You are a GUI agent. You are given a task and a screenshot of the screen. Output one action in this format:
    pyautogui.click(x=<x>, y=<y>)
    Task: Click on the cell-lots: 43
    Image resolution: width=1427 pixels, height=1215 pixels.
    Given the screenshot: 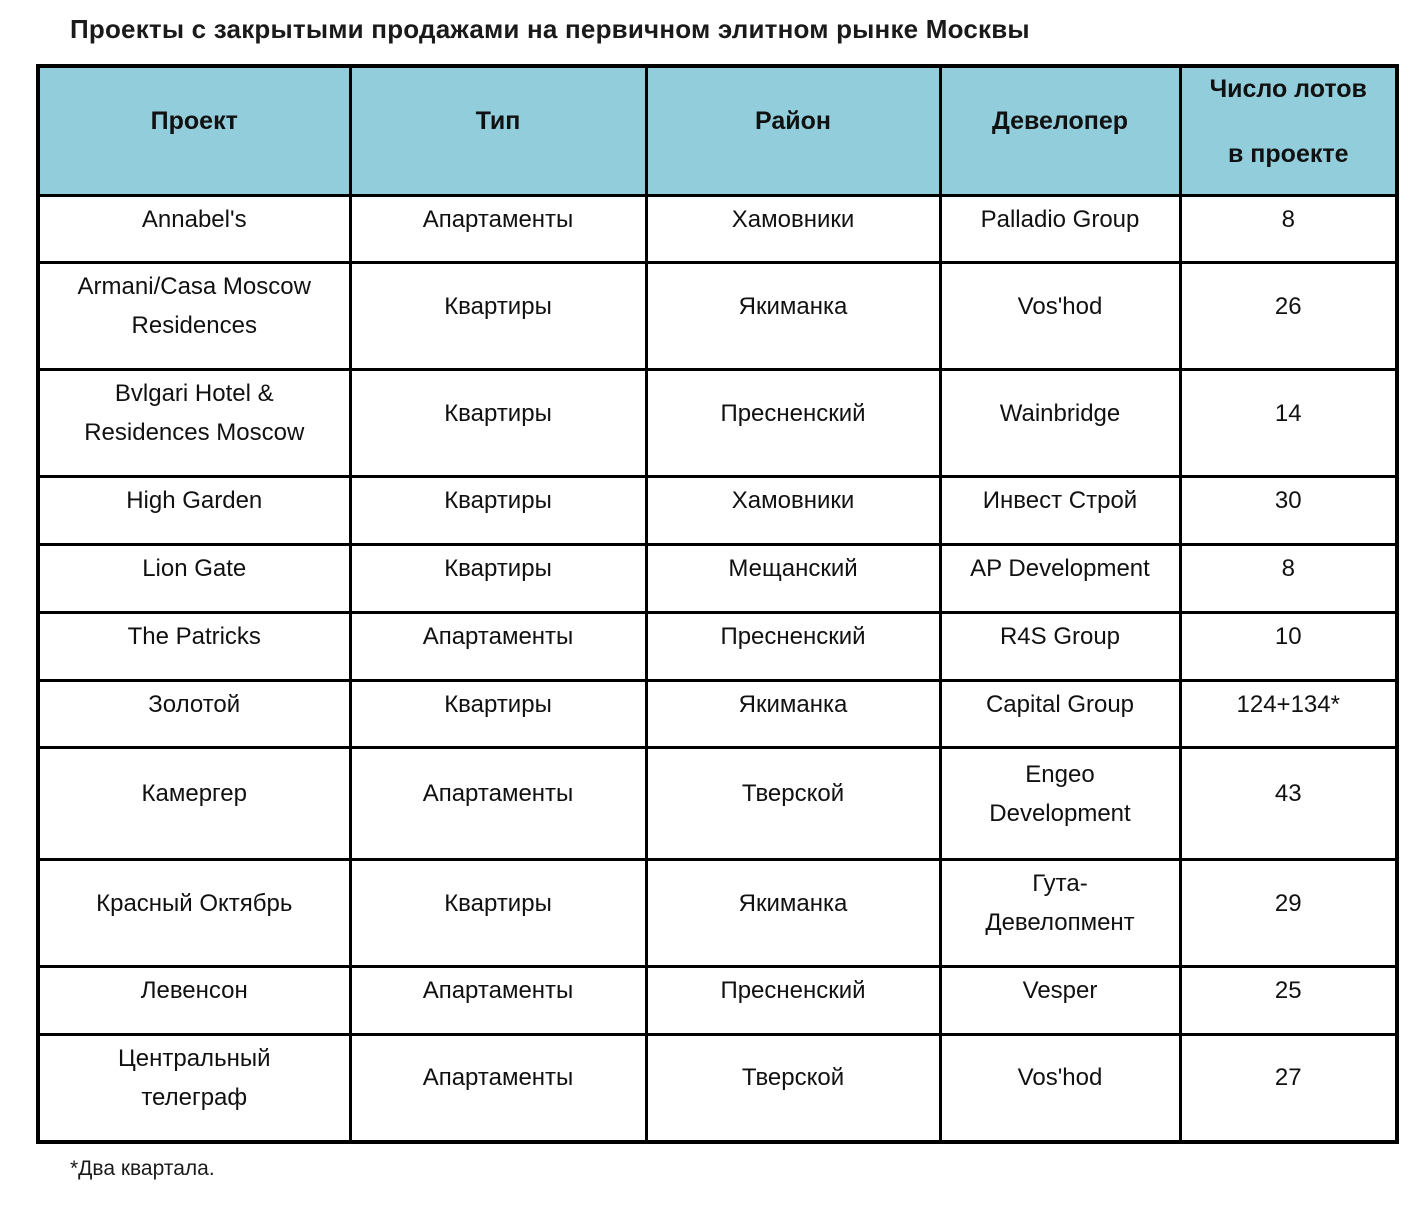 What is the action you would take?
    pyautogui.click(x=1288, y=804)
    